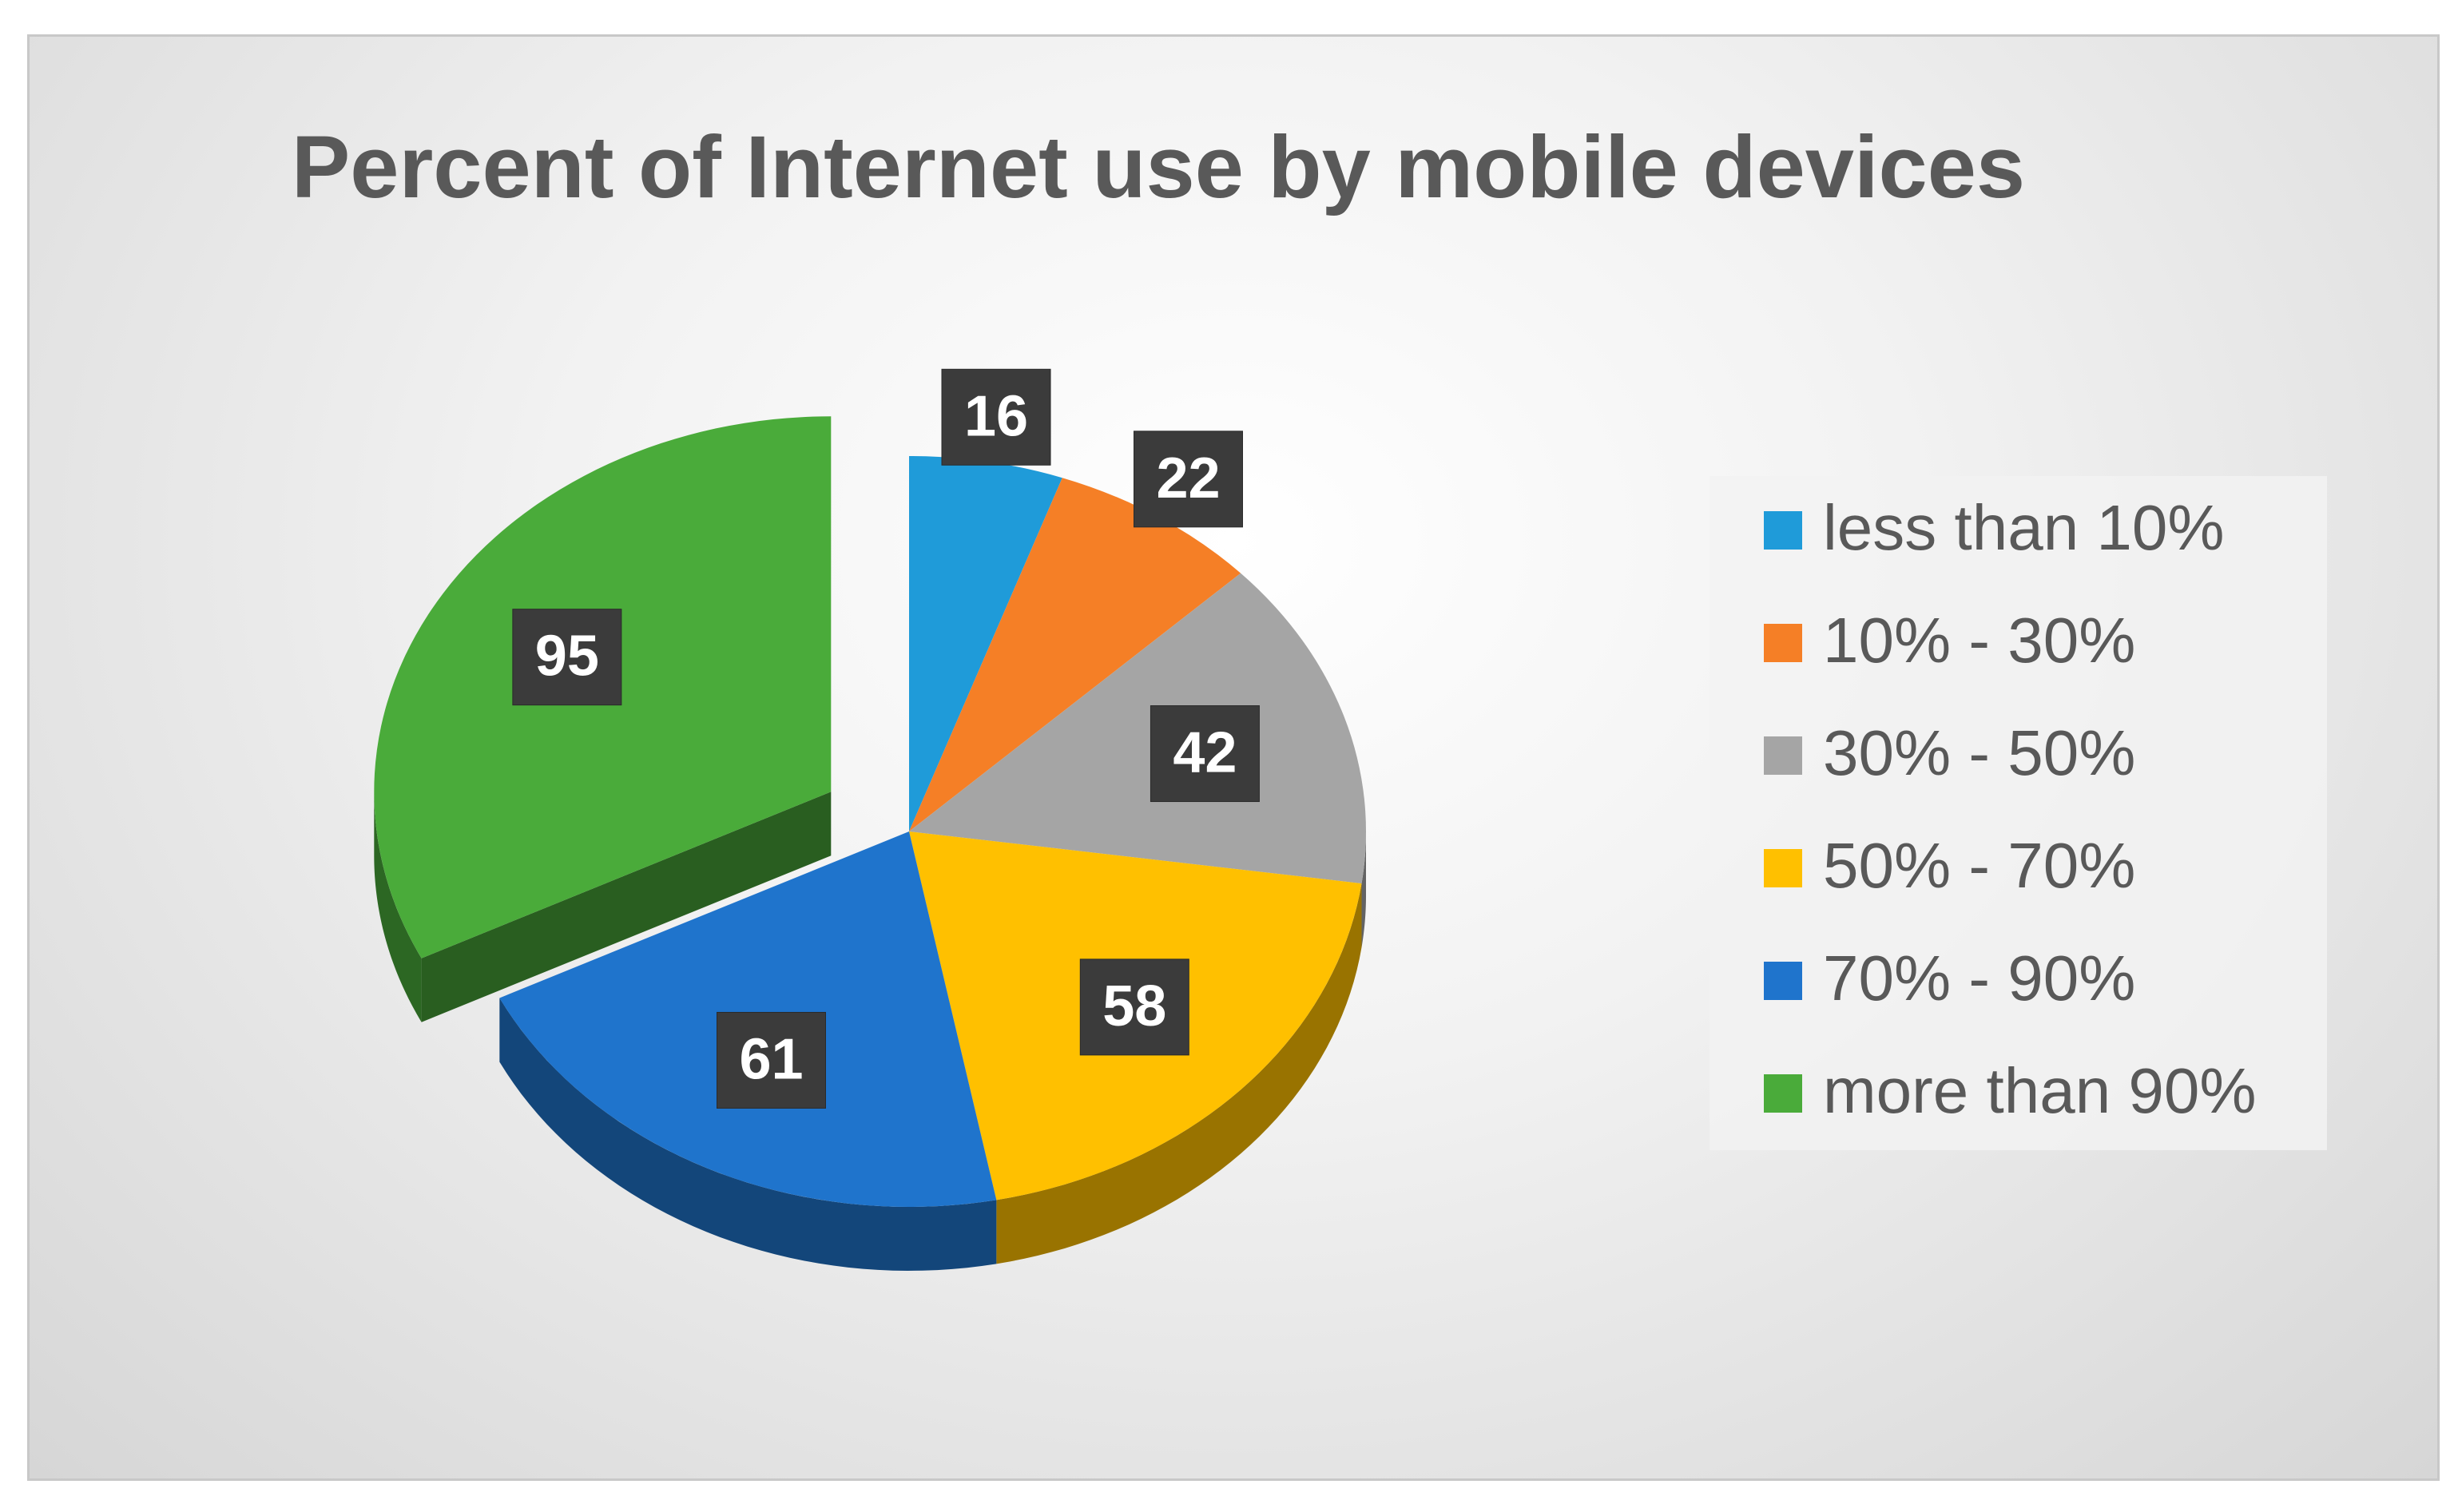  I want to click on pie-3d-sides, so click(870, 1031).